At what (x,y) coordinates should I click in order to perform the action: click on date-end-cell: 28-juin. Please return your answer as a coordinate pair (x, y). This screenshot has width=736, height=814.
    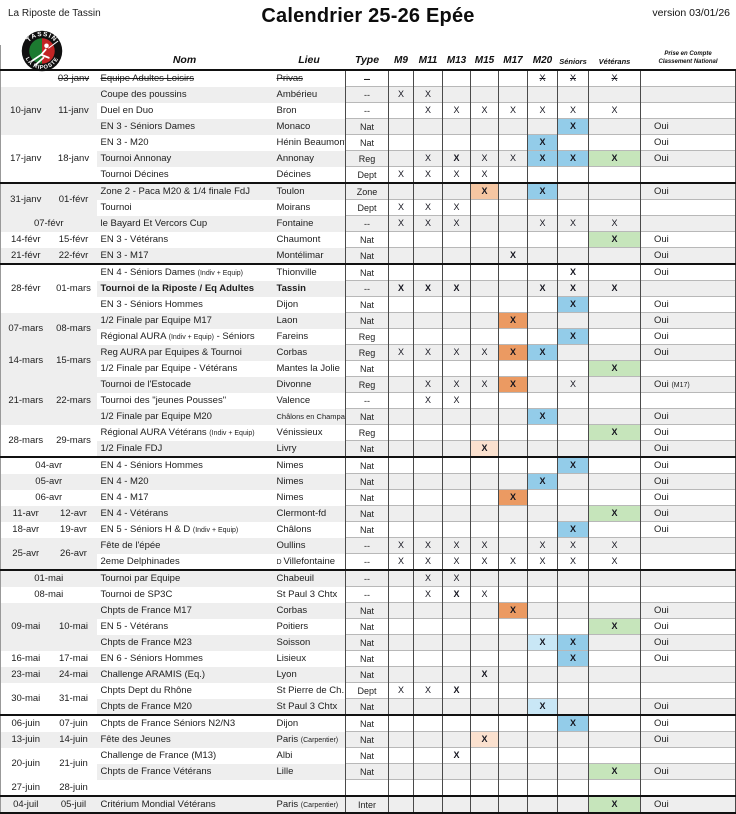
    Looking at the image, I should click on (73, 787).